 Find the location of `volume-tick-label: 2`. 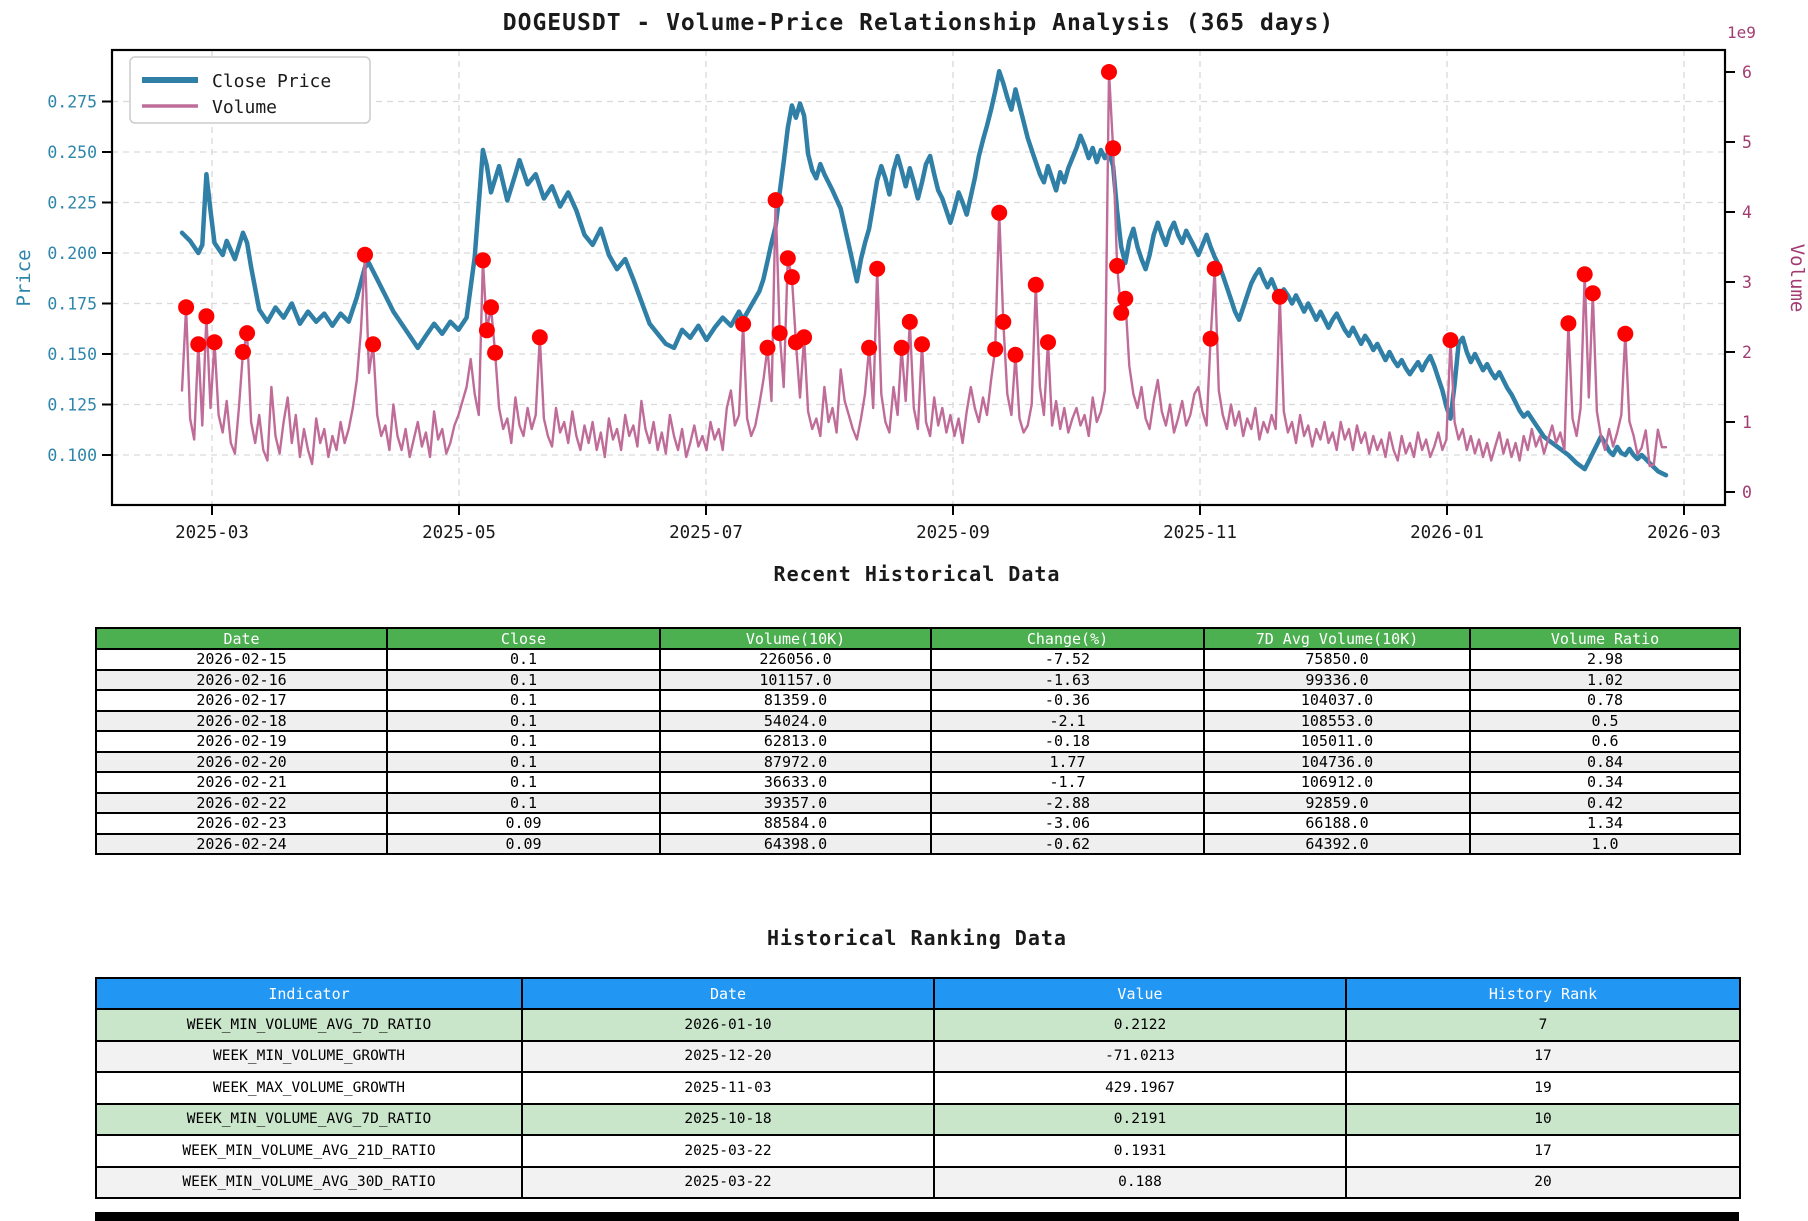

volume-tick-label: 2 is located at coordinates (1747, 352).